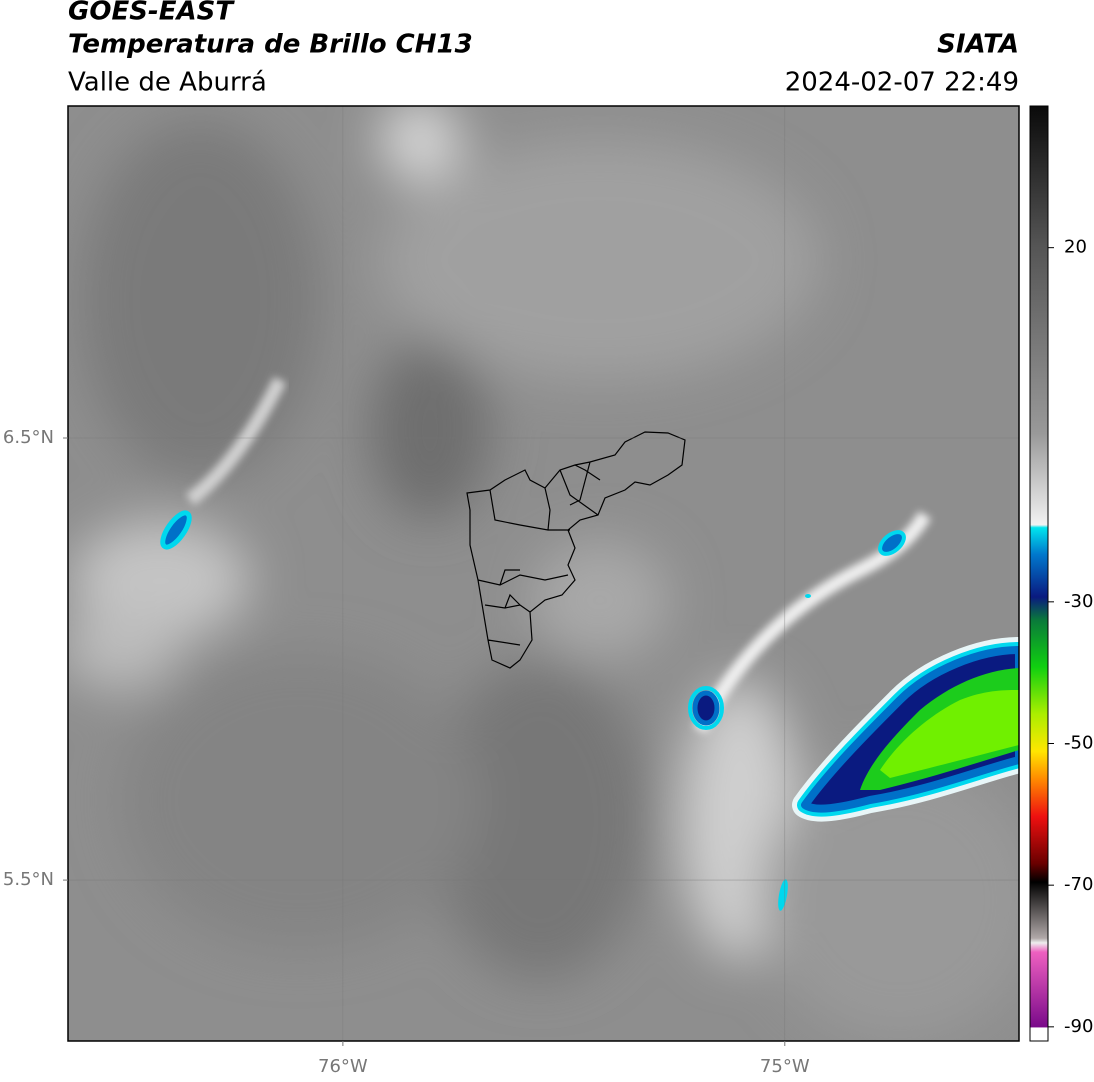  What do you see at coordinates (1039, 573) in the screenshot?
I see `colorbar` at bounding box center [1039, 573].